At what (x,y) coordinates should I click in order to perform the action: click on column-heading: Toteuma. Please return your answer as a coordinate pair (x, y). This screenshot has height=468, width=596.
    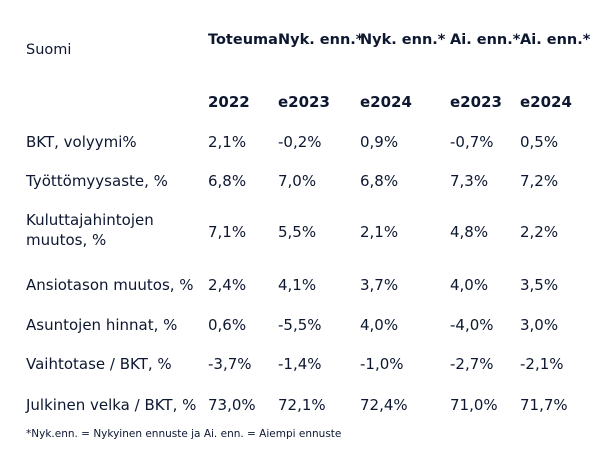
    Looking at the image, I should click on (243, 40).